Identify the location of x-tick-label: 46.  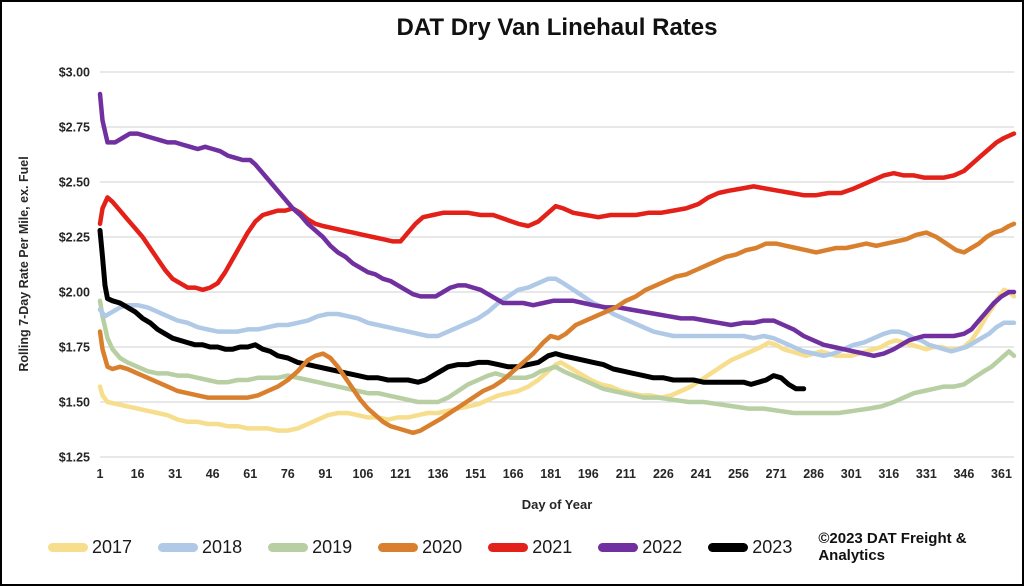
(213, 474).